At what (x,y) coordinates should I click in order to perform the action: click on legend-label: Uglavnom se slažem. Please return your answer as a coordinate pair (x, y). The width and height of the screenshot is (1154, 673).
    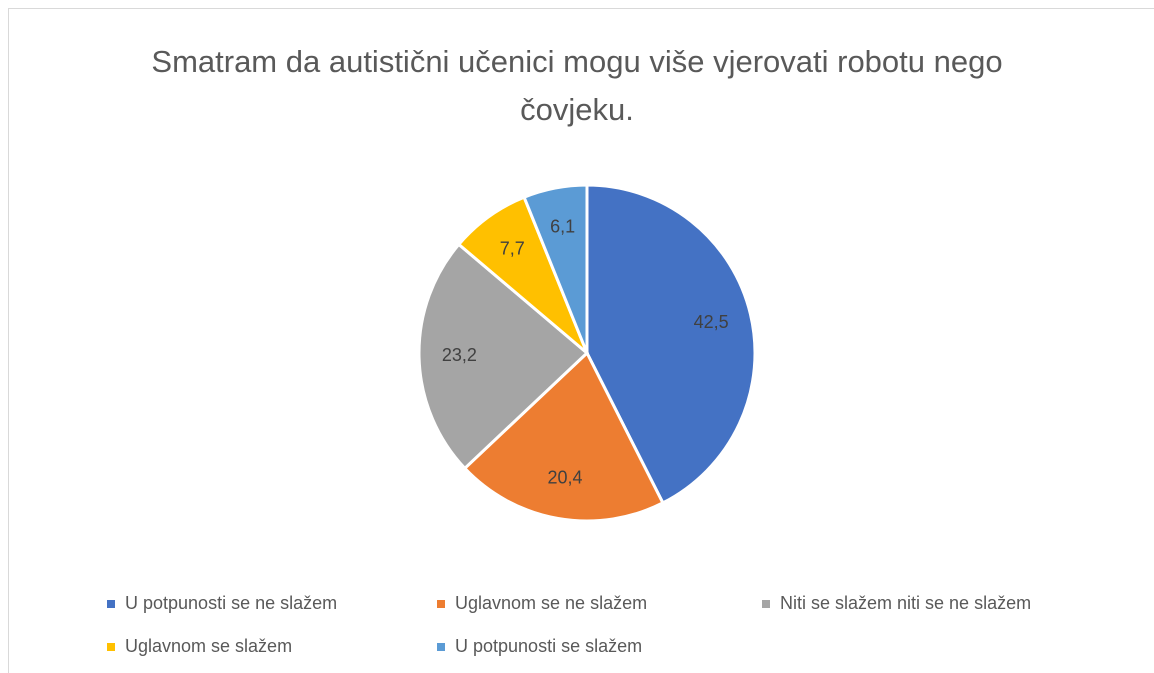
    Looking at the image, I should click on (208, 646).